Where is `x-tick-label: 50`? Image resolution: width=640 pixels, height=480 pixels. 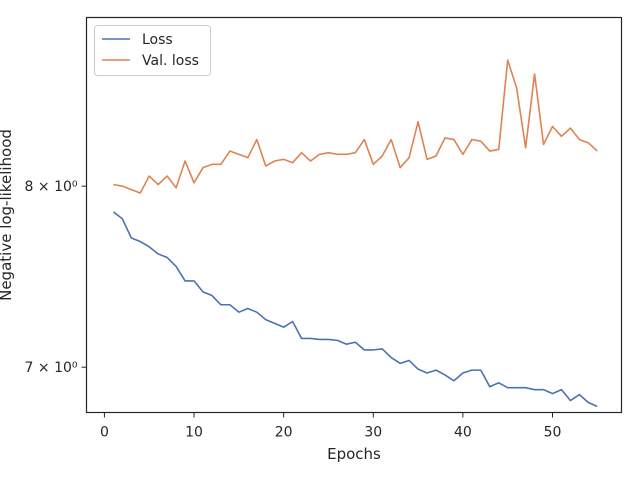 x-tick-label: 50 is located at coordinates (553, 433).